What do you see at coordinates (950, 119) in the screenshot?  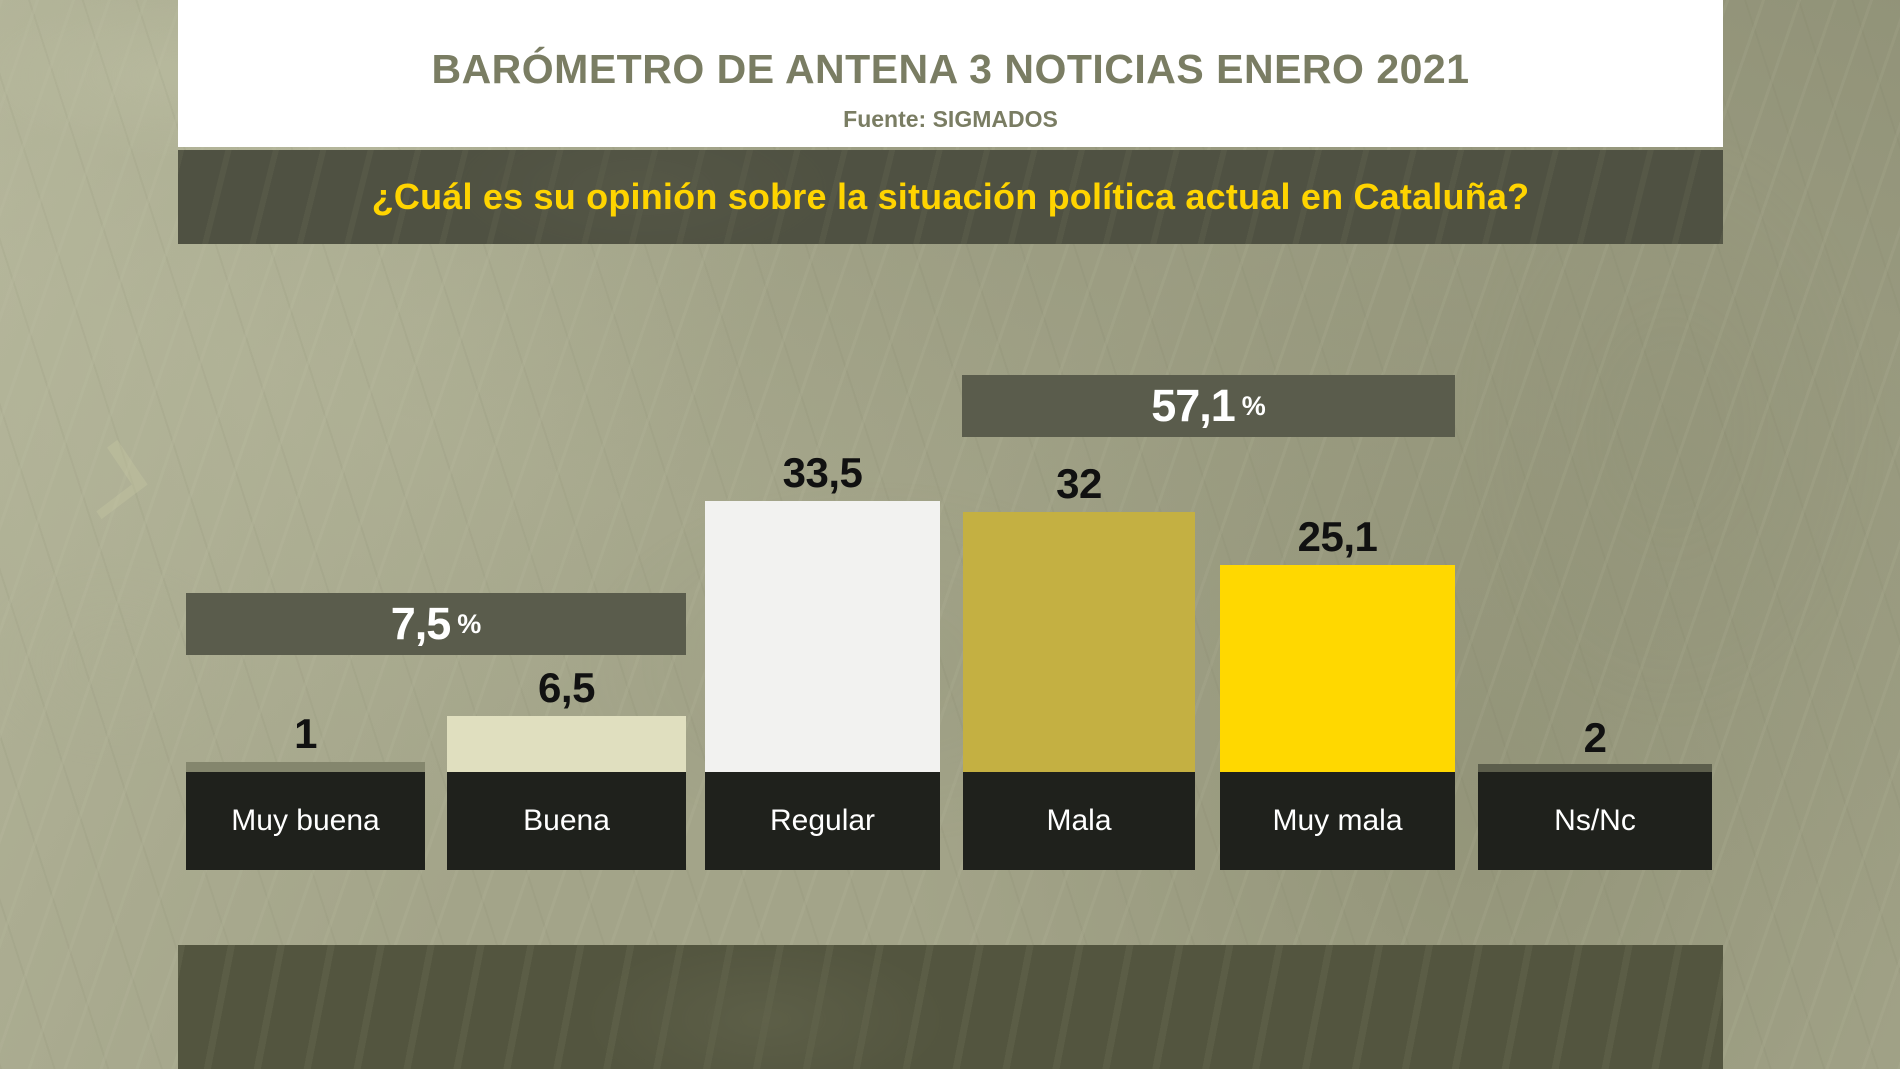 I see `source-label: Fuente: SIGMADOS` at bounding box center [950, 119].